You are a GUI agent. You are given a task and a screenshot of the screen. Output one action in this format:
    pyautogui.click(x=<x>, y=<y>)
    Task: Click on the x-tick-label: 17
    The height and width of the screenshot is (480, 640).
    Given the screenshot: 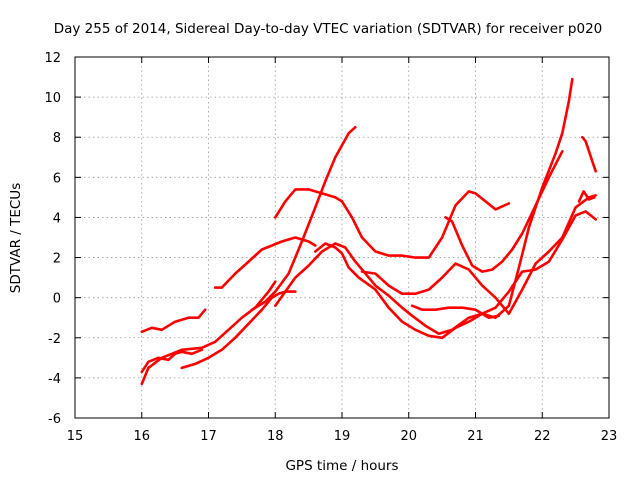 What is the action you would take?
    pyautogui.click(x=208, y=436)
    